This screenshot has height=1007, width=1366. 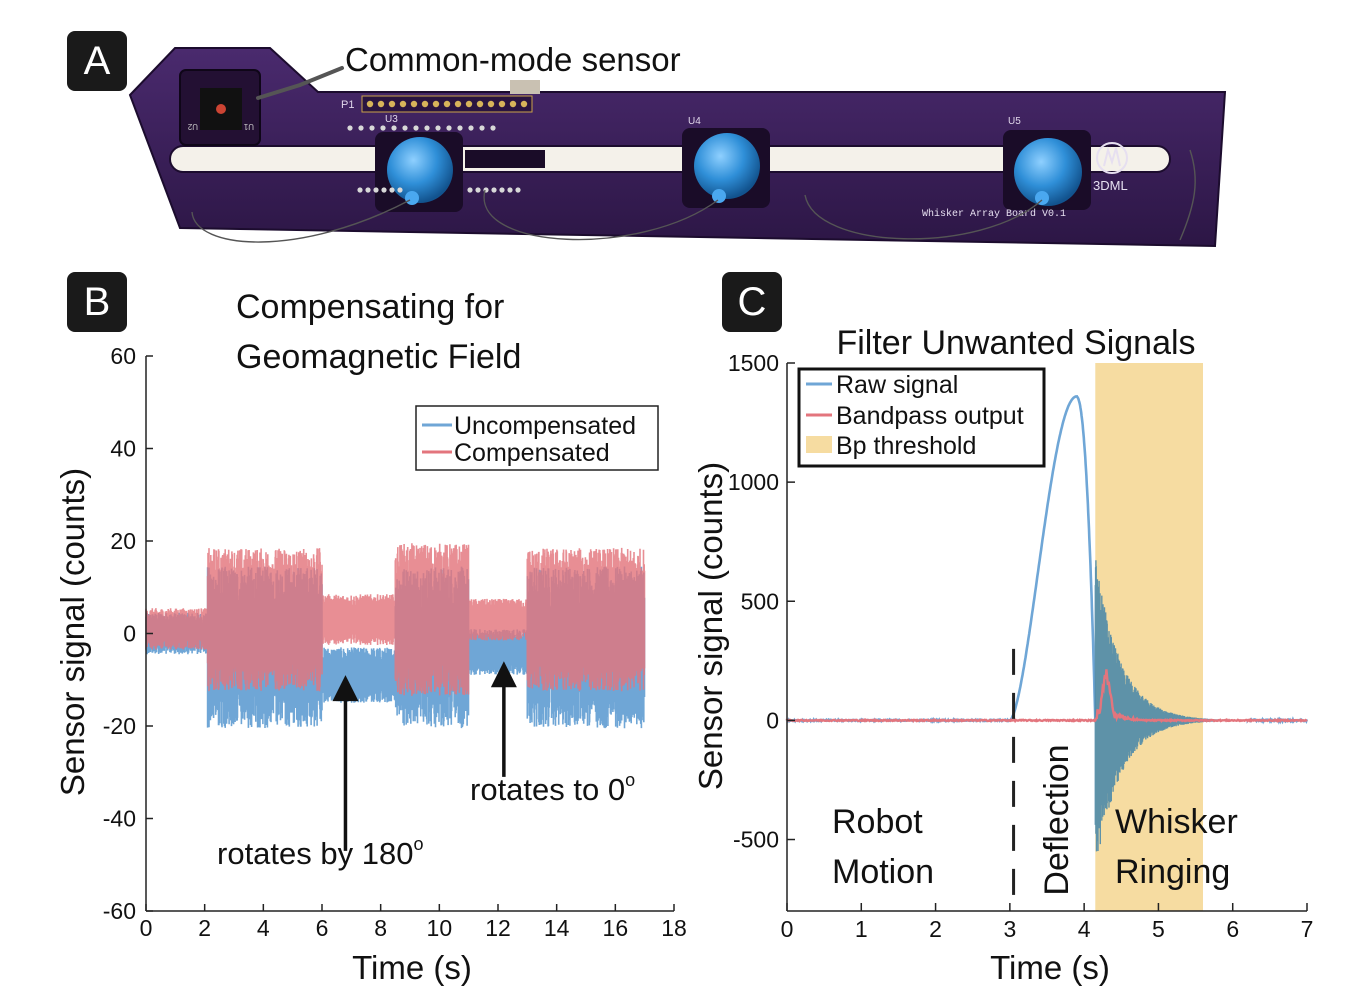 I want to click on chart-b-xtick-label: 8, so click(x=380, y=928).